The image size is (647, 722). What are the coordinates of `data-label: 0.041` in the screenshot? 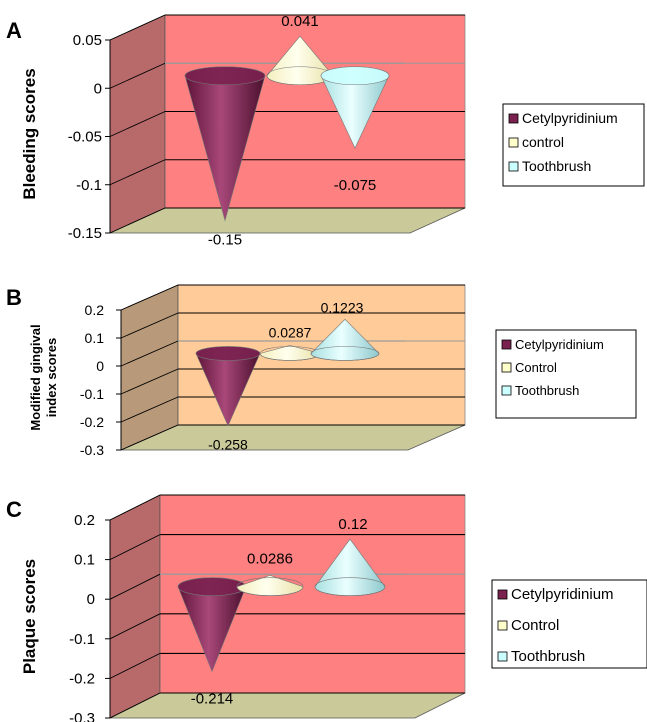 It's located at (300, 21).